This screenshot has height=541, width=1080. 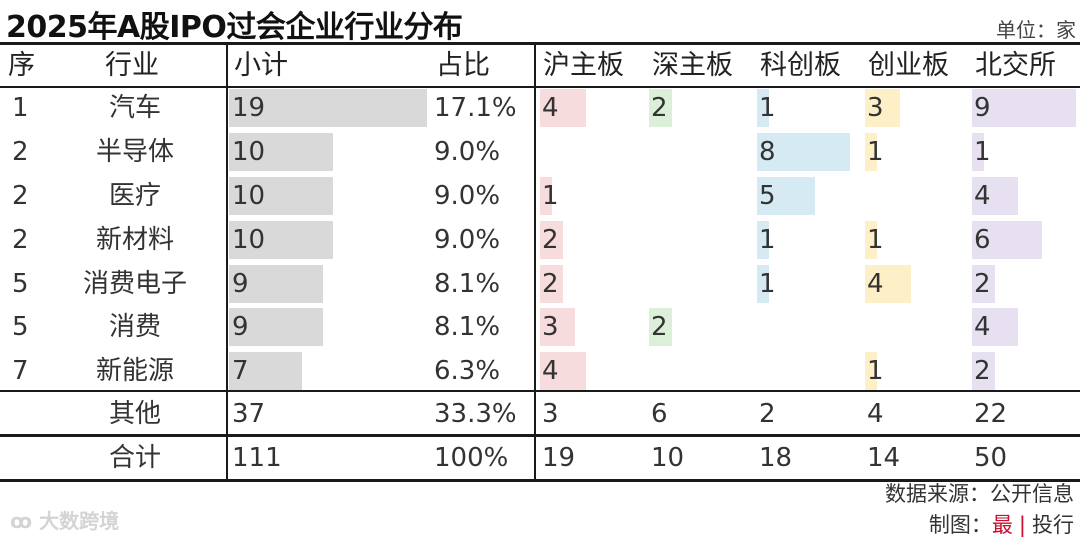 What do you see at coordinates (540, 43) in the screenshot?
I see `table-top-rule` at bounding box center [540, 43].